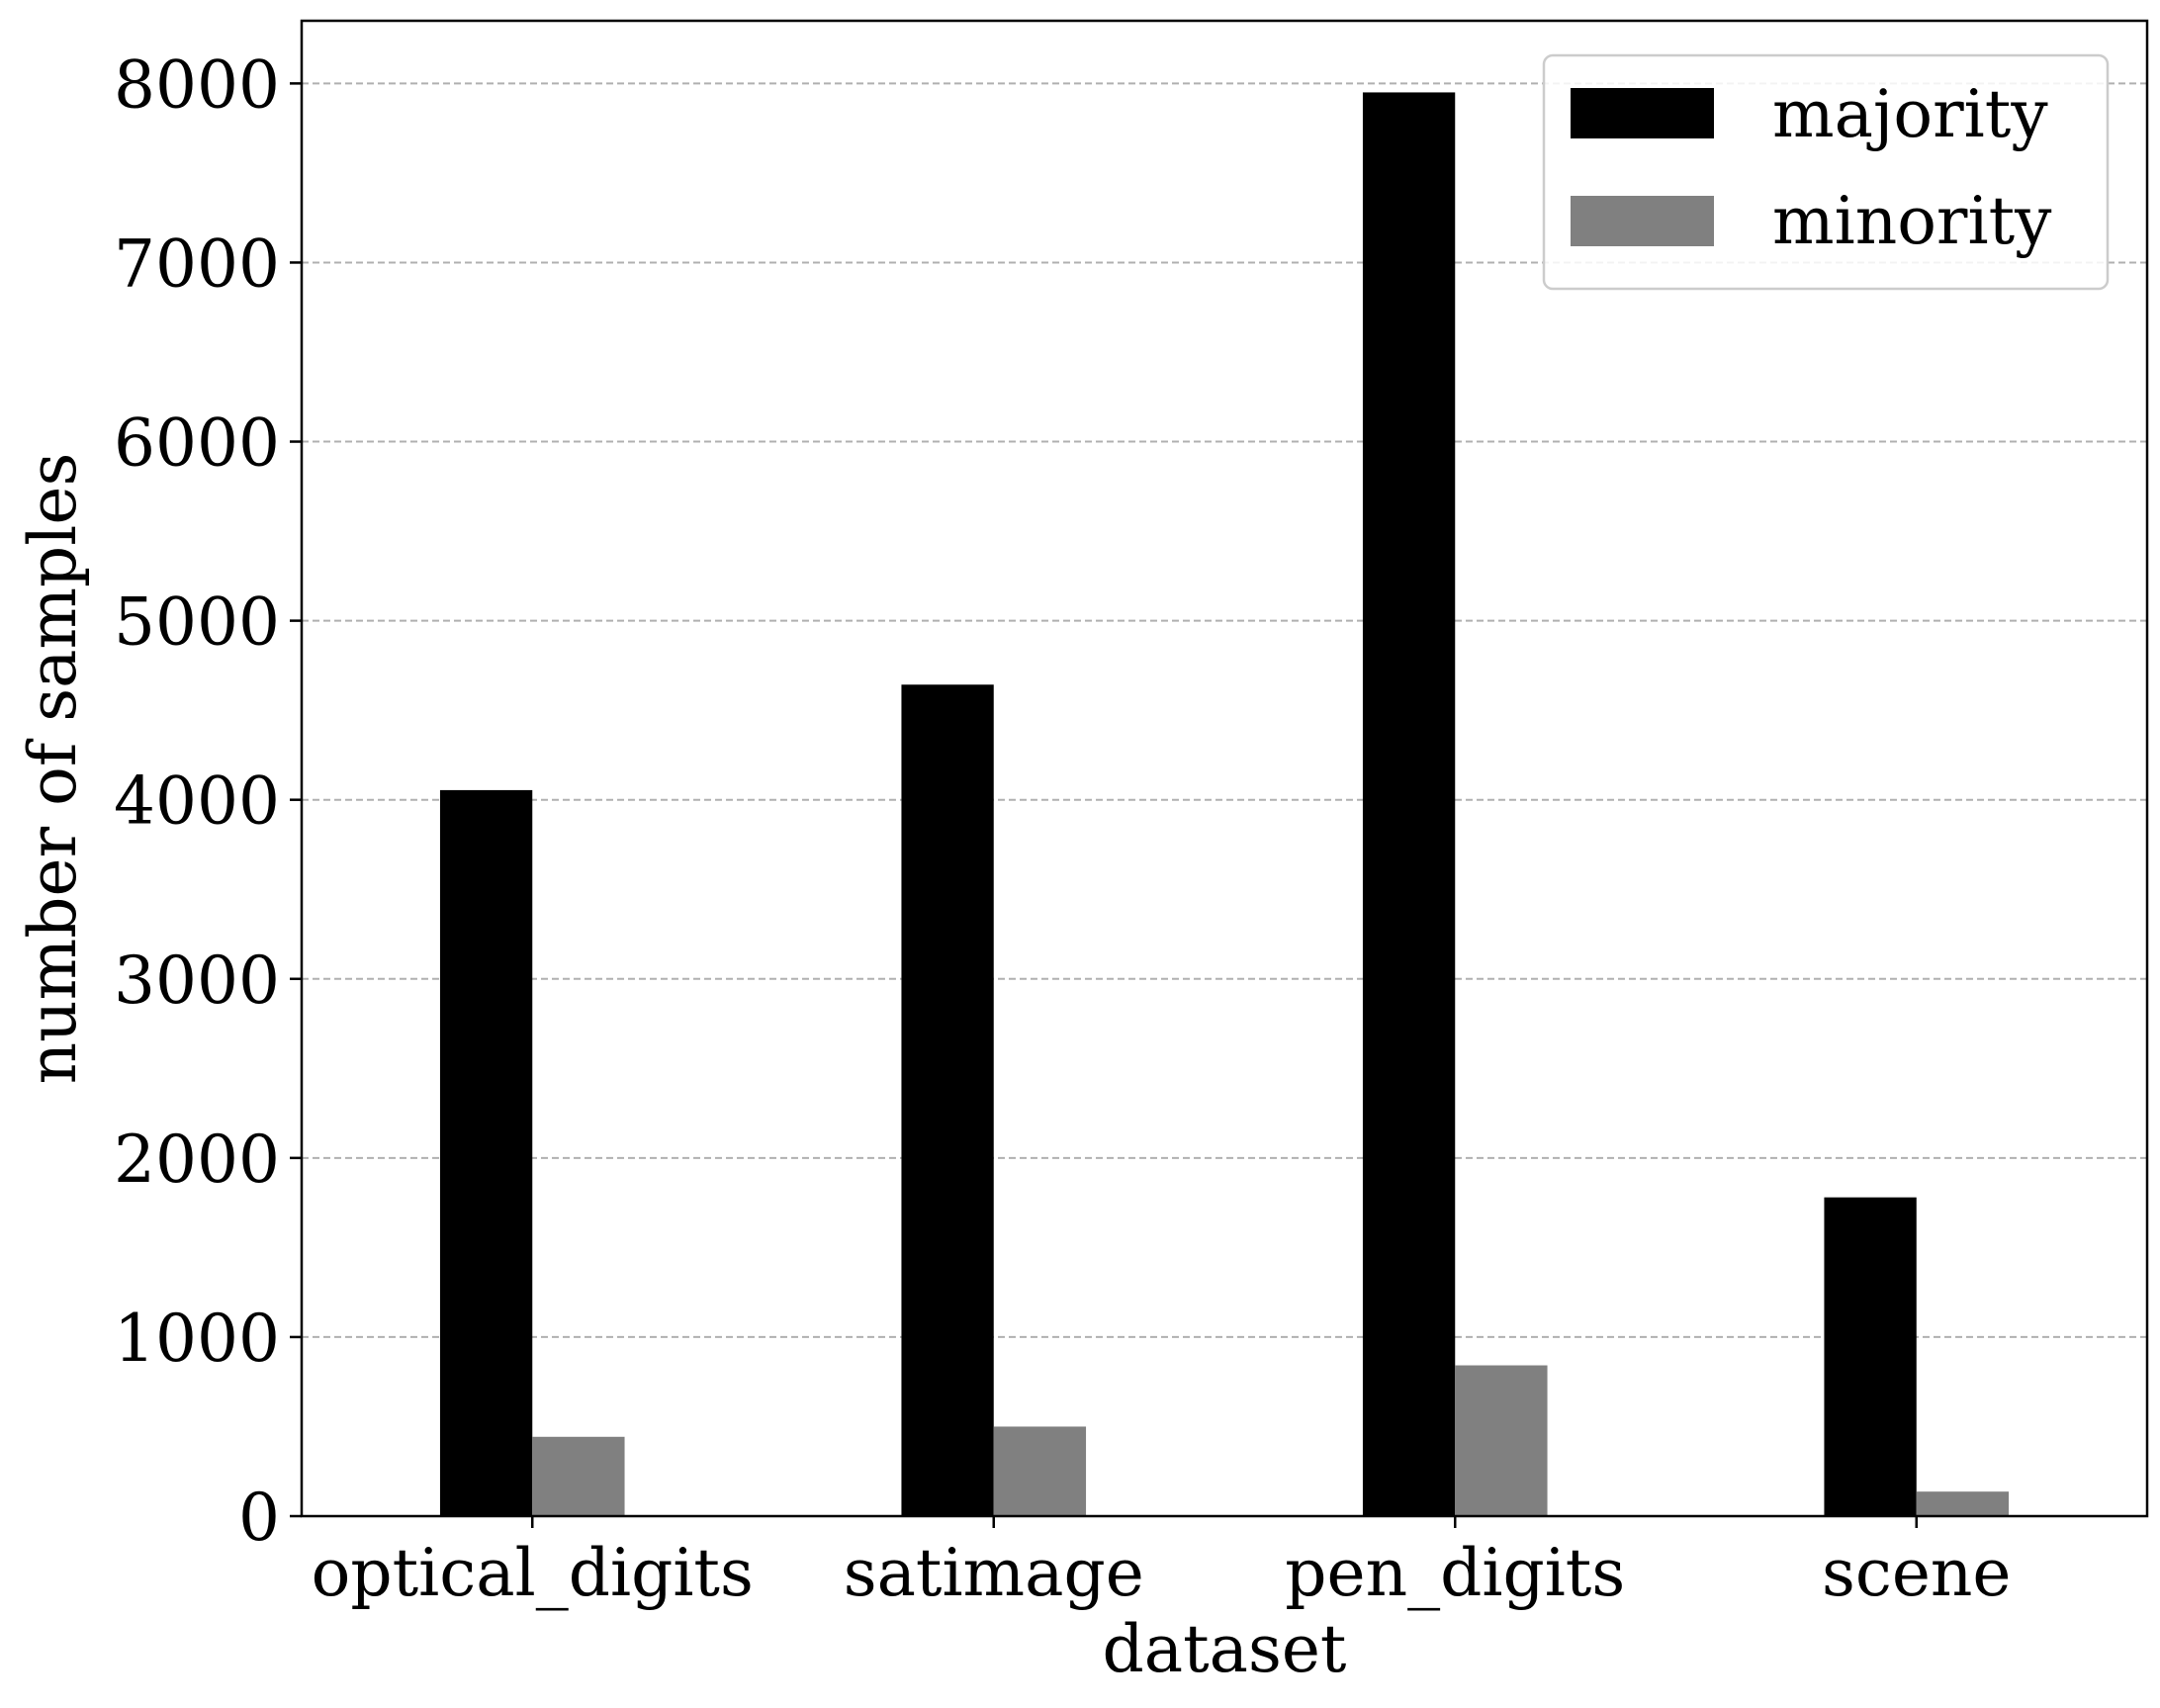  What do you see at coordinates (533, 1573) in the screenshot?
I see `x-tick-label: optical_digits` at bounding box center [533, 1573].